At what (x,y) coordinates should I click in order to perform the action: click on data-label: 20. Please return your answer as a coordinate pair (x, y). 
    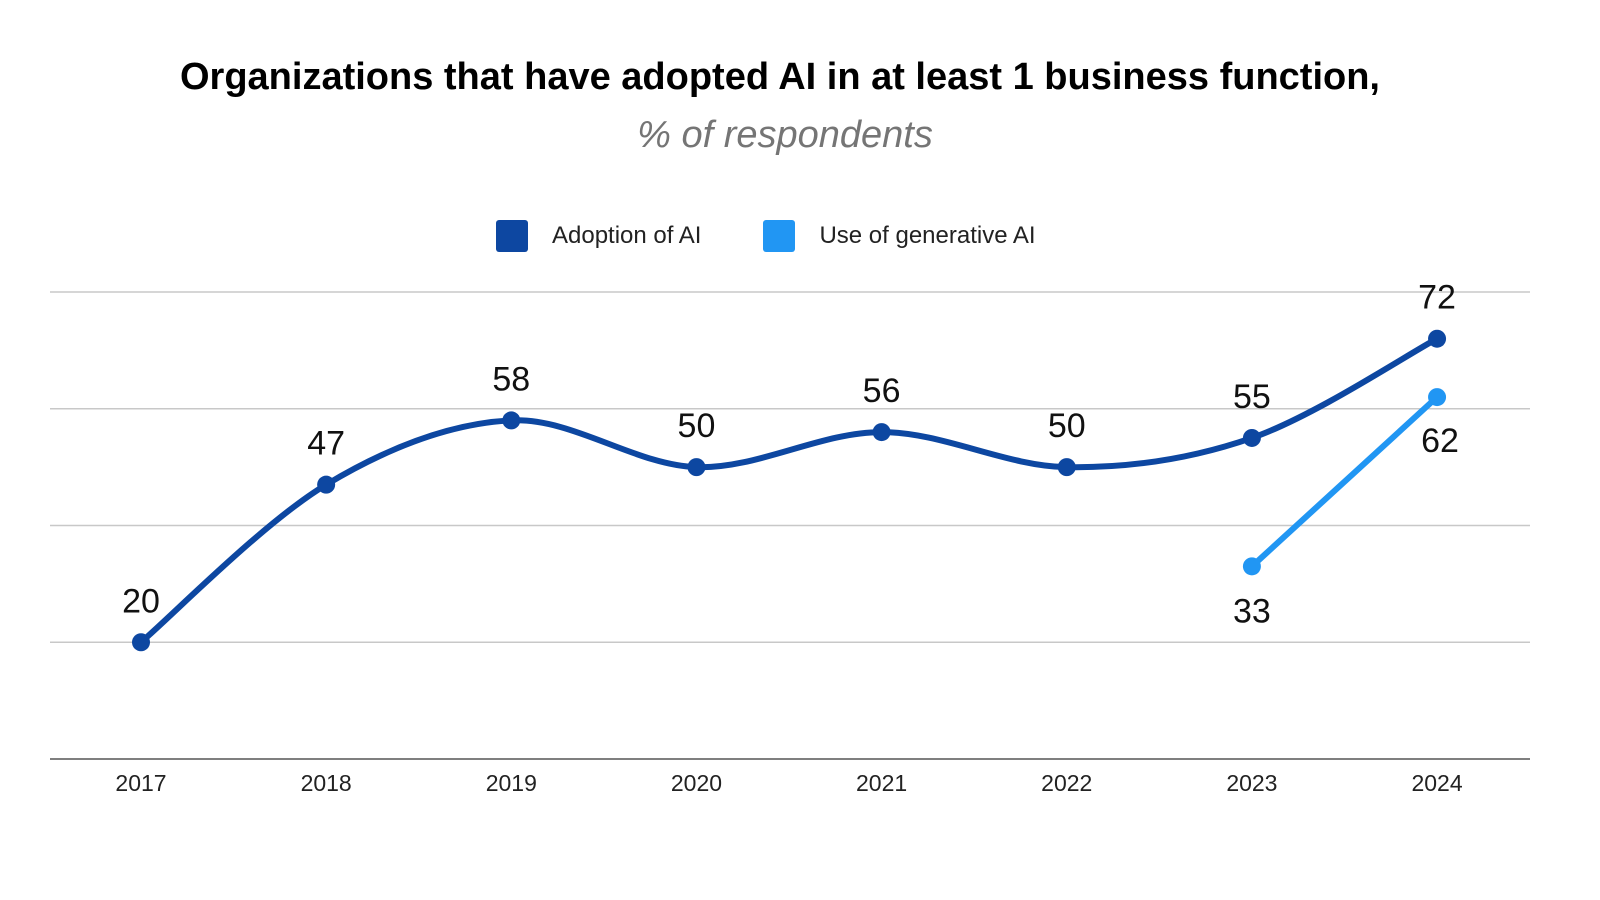
    Looking at the image, I should click on (141, 601).